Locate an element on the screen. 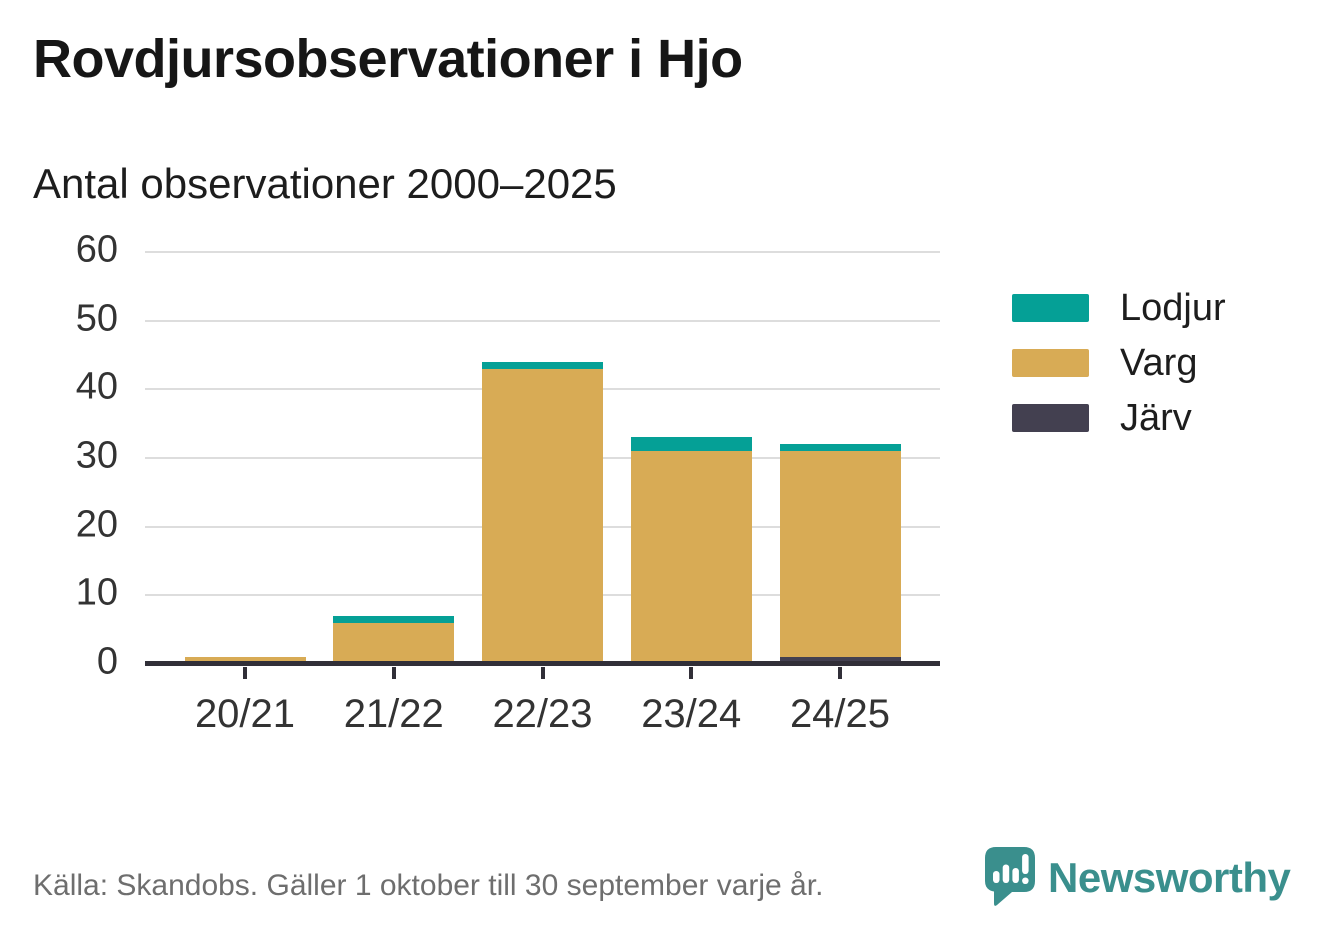  x-axis-label-24-25: 24/25 is located at coordinates (840, 714).